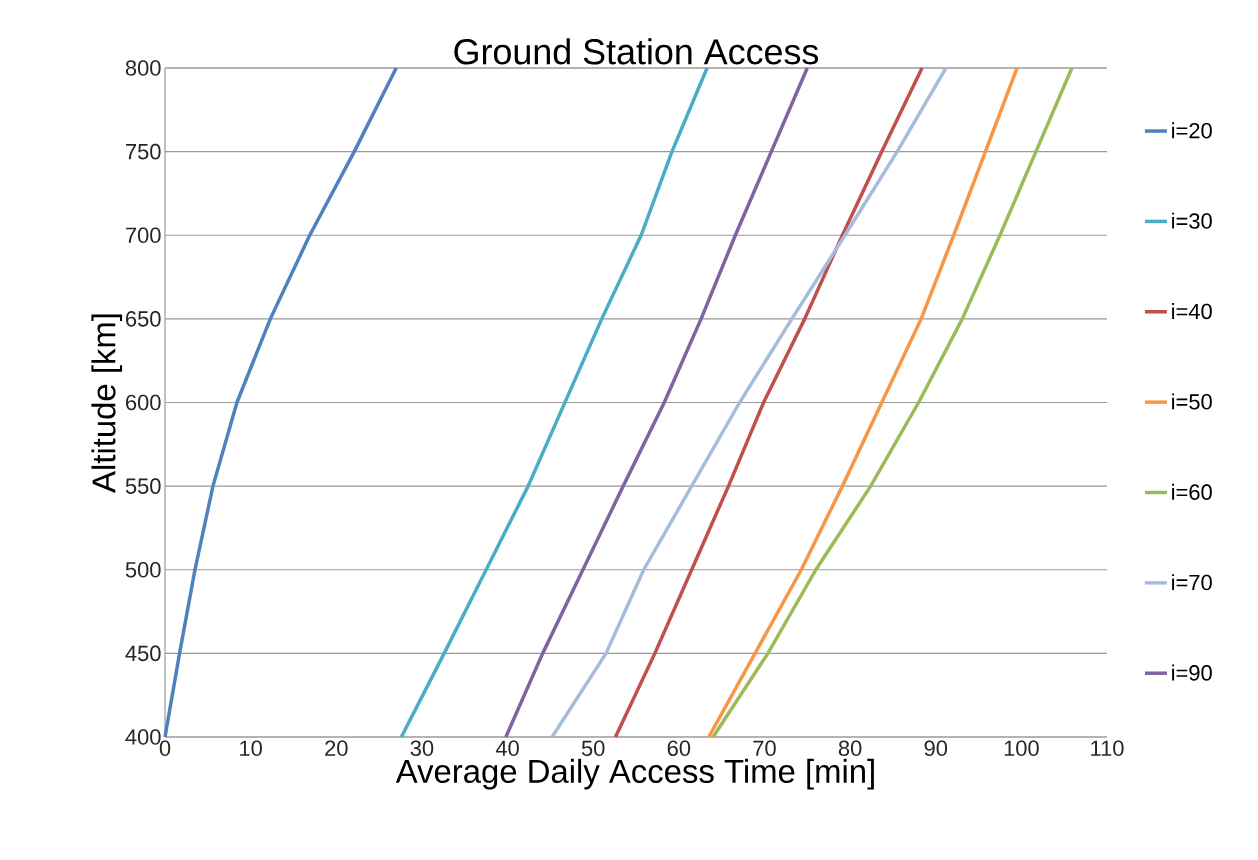 This screenshot has height=860, width=1258. What do you see at coordinates (1192, 311) in the screenshot?
I see `legend-label: i=40` at bounding box center [1192, 311].